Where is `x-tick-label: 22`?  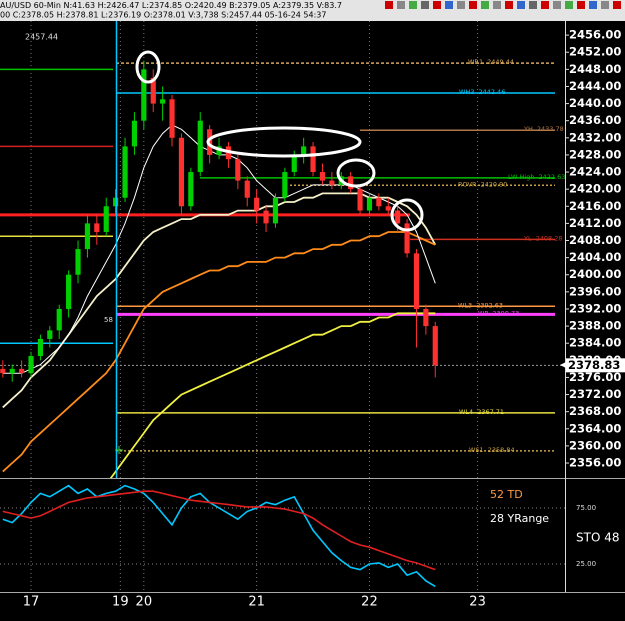
x-tick-label: 22 is located at coordinates (369, 602).